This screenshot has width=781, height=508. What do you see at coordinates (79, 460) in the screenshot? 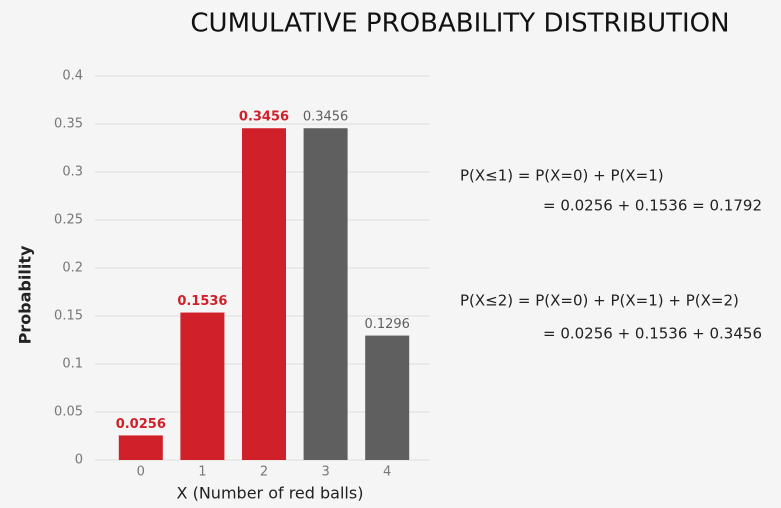
I see `y-tick-label: 0` at bounding box center [79, 460].